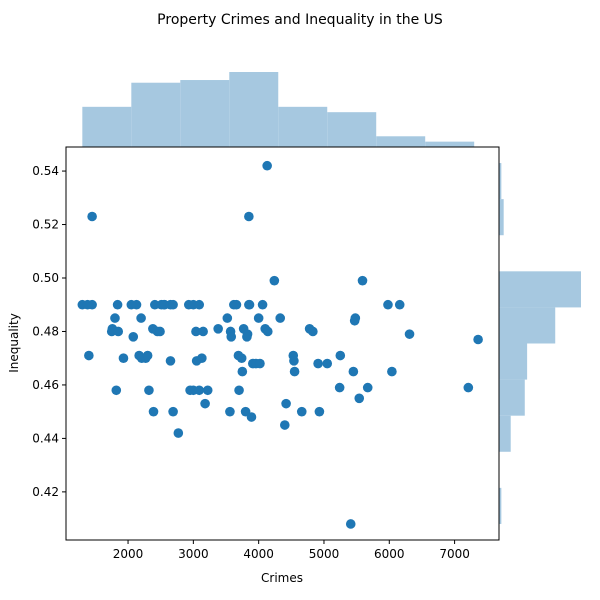 Image resolution: width=600 pixels, height=600 pixels. I want to click on right-marginal-histogram, so click(540, 343).